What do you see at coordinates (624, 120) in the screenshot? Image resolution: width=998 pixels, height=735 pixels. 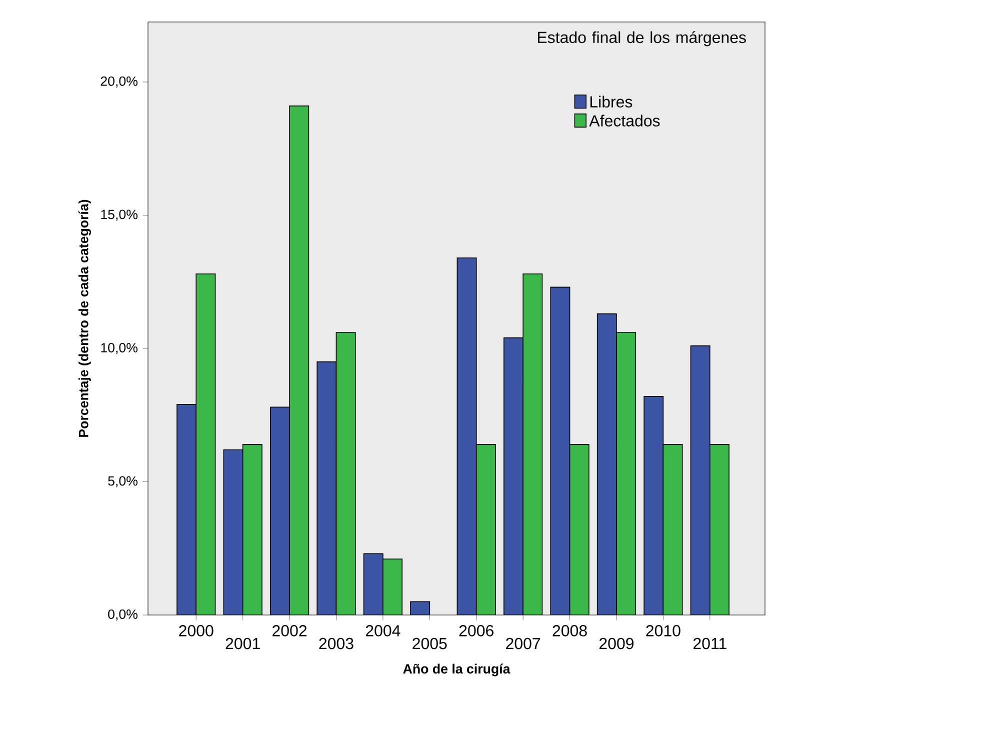 I see `legend-label: Afectados` at bounding box center [624, 120].